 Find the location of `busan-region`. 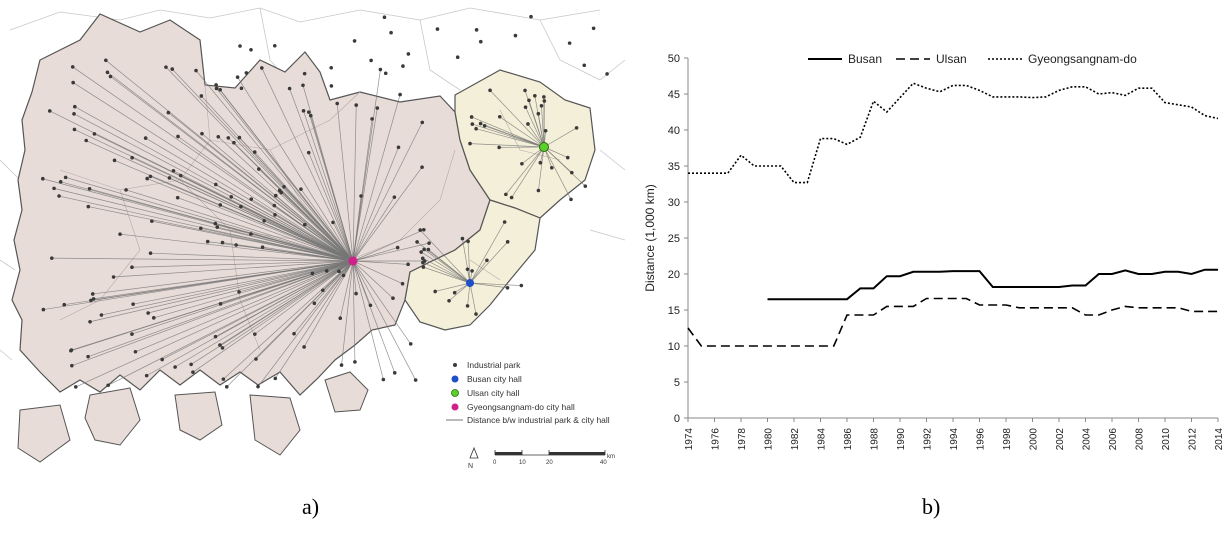

busan-region is located at coordinates (472, 265).